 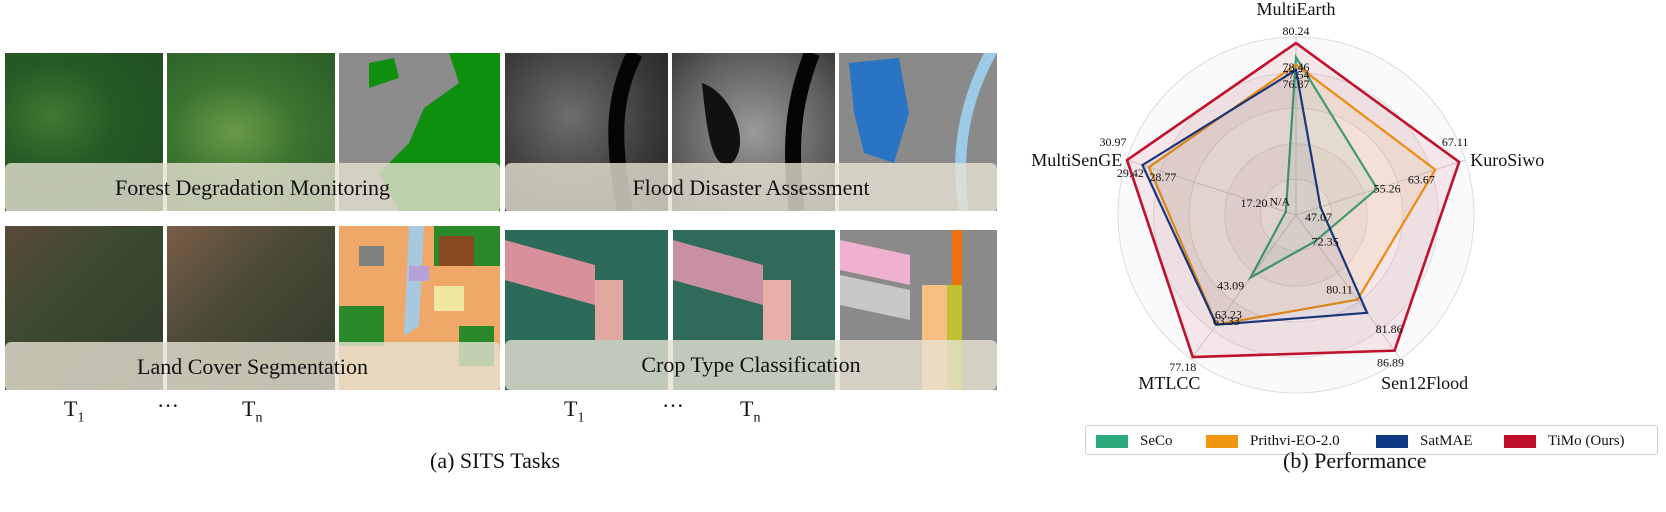 I want to click on data-label: 80.11, so click(x=1339, y=290).